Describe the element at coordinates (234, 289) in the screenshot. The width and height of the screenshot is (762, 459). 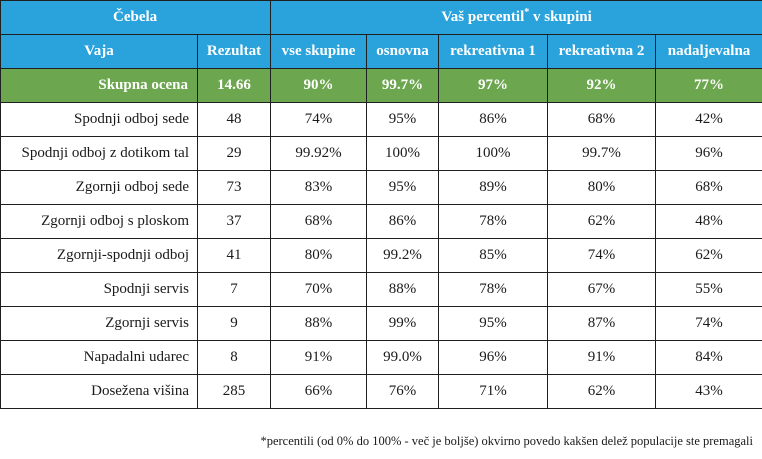
I see `exercise-result: 7` at that location.